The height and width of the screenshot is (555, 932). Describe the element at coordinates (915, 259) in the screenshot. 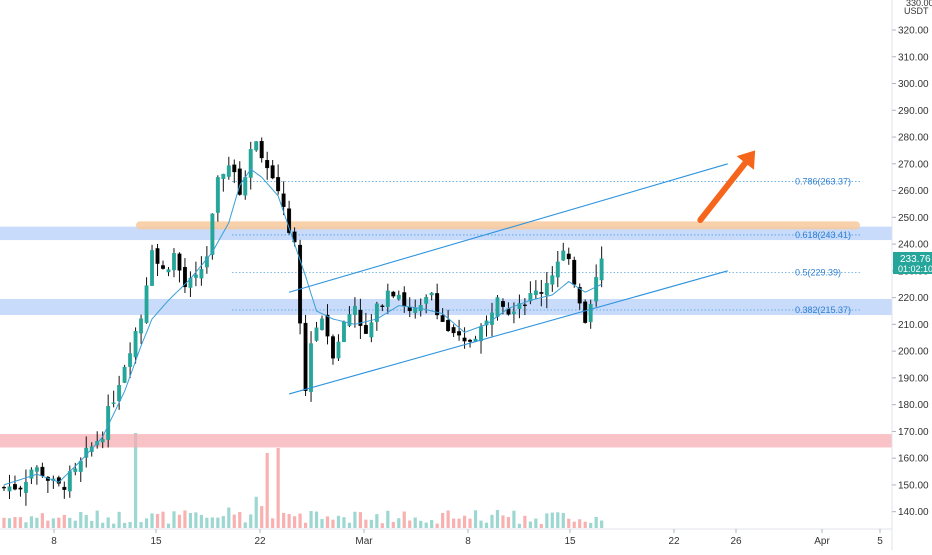

I see `current-price-value: 233.76` at that location.